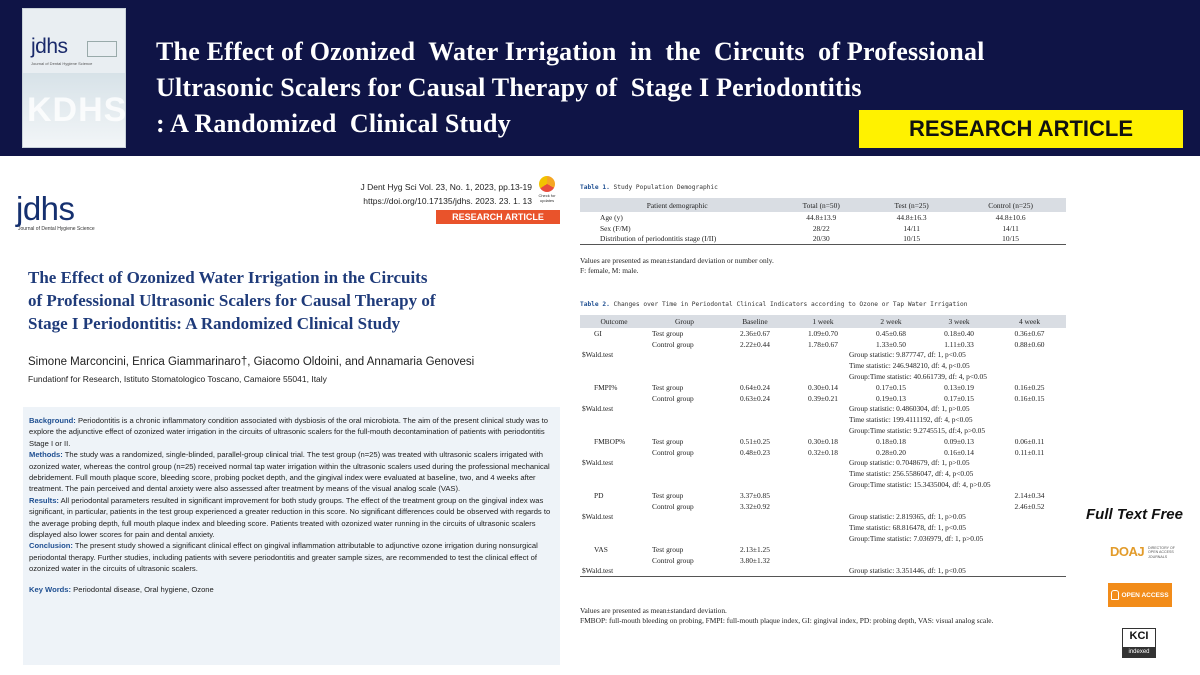  I want to click on kci-indexed-badge: KCI indexed, so click(1139, 643).